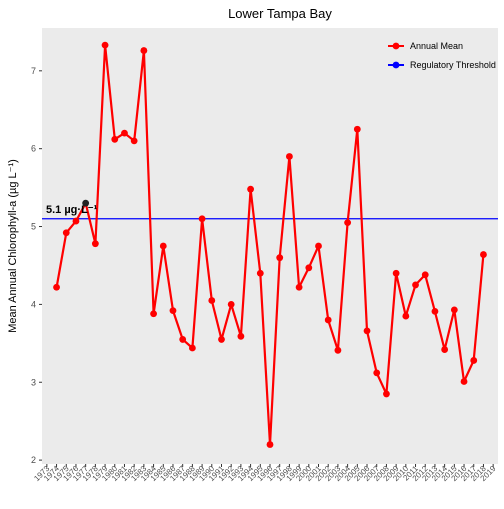 The height and width of the screenshot is (509, 504). Describe the element at coordinates (33, 460) in the screenshot. I see `y-tick-label: 2` at that location.